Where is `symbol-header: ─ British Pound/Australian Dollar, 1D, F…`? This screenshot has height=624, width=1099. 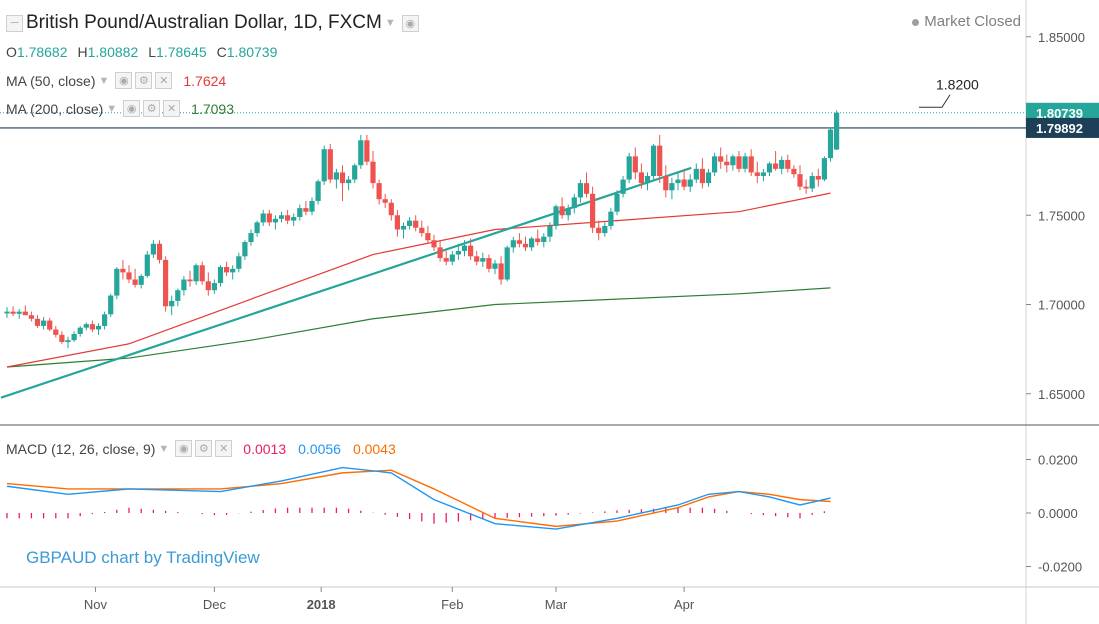
symbol-header: ─ British Pound/Australian Dollar, 1D, F… is located at coordinates (214, 23).